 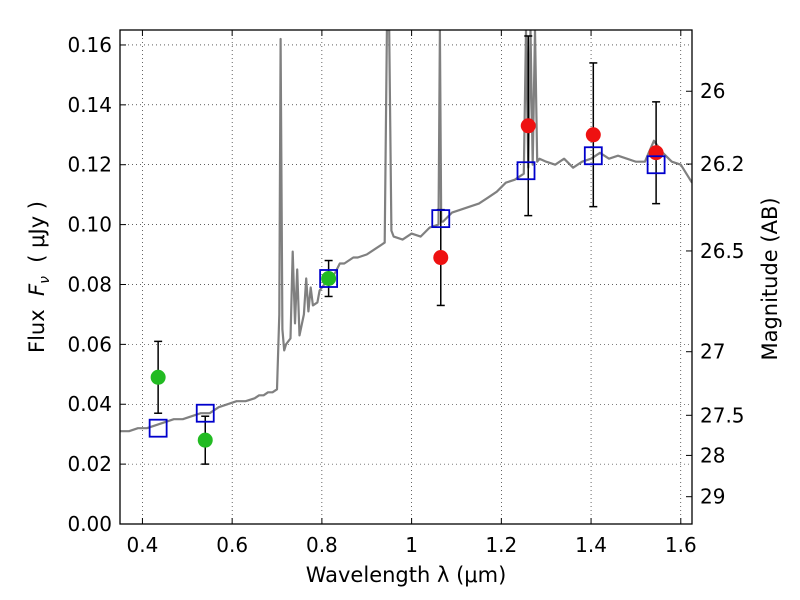 I want to click on y-tick-label: 0.12, so click(x=89, y=165).